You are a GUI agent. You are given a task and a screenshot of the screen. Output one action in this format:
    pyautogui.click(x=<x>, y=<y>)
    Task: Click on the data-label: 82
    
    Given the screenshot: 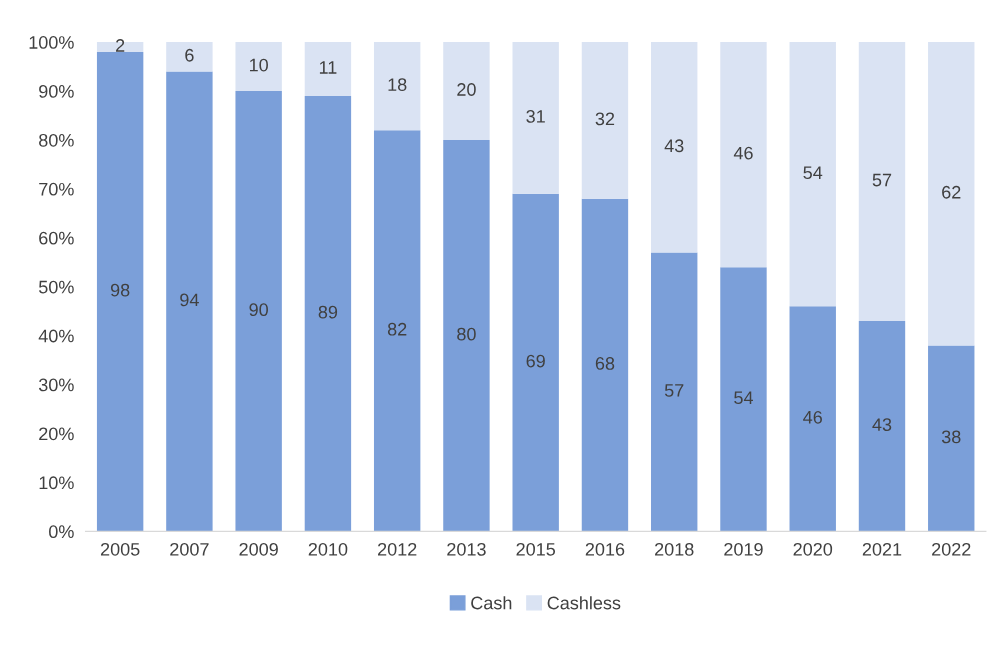 What is the action you would take?
    pyautogui.click(x=397, y=329)
    